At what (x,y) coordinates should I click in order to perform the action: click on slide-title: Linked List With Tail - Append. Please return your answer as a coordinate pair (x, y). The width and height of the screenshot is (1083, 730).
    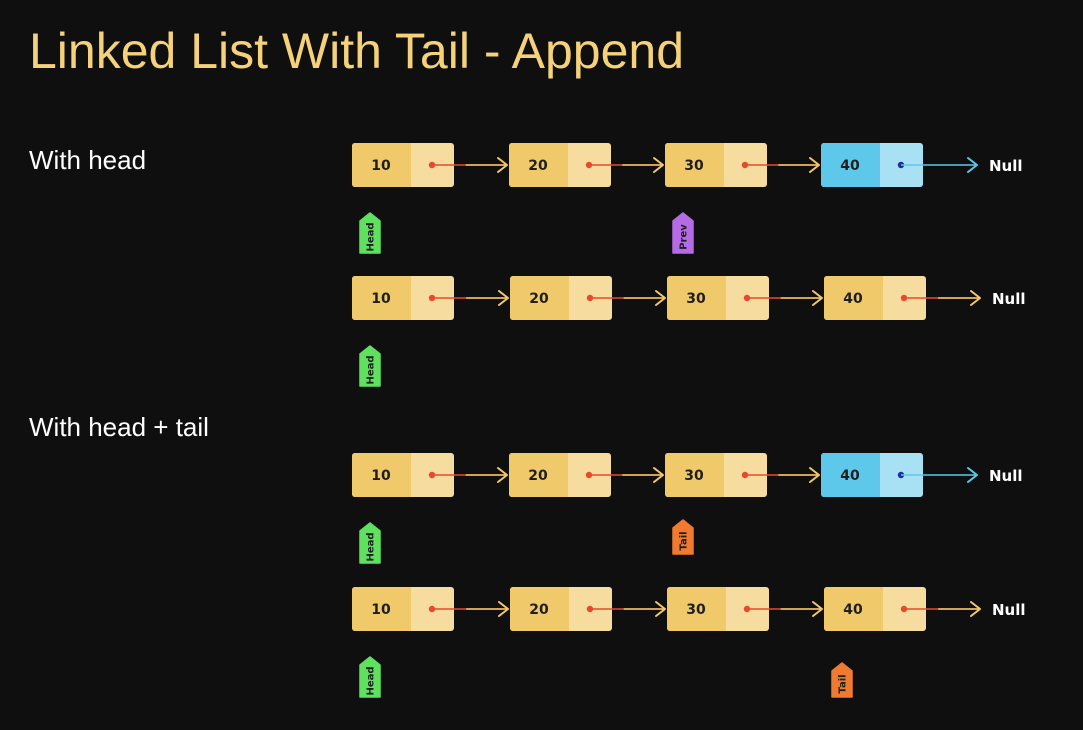
    Looking at the image, I should click on (357, 51).